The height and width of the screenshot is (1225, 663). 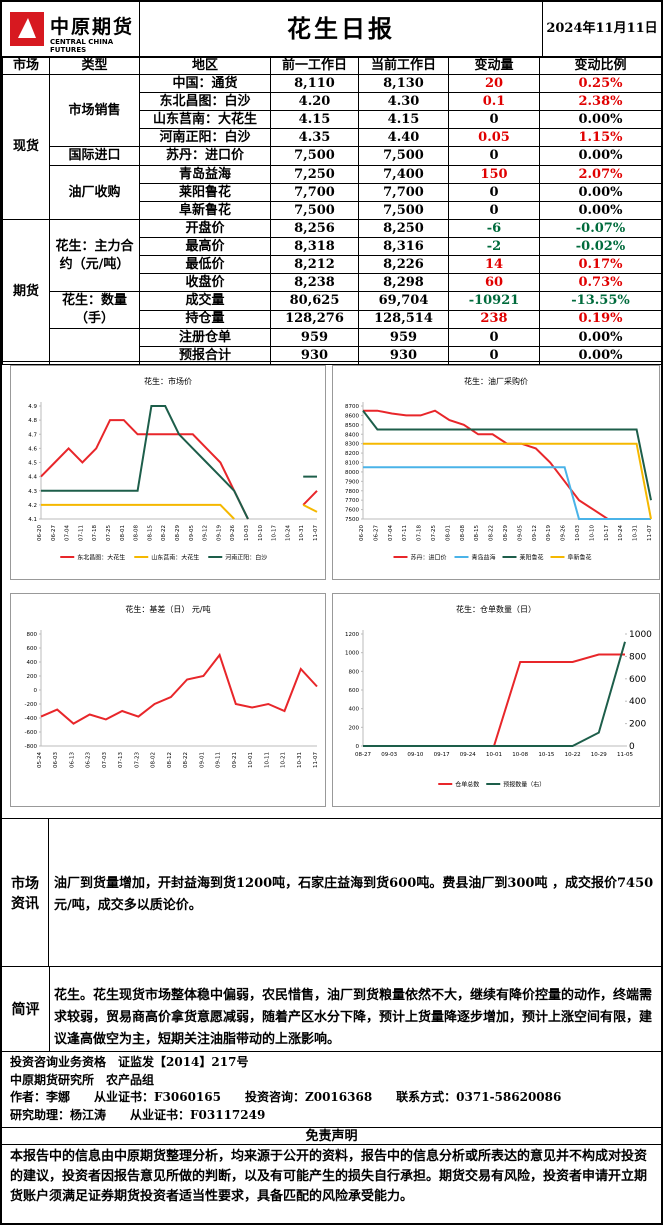 What do you see at coordinates (302, 533) in the screenshot?
I see `x-tick-label: 10-31` at bounding box center [302, 533].